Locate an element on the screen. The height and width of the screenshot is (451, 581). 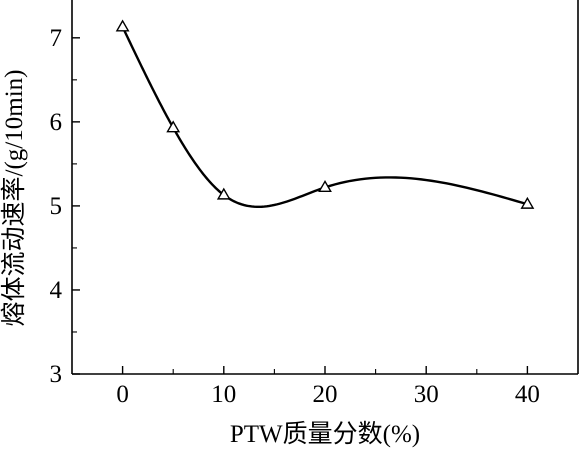
y-ticks: 3 4 5 6 7 is located at coordinates (65, 206).